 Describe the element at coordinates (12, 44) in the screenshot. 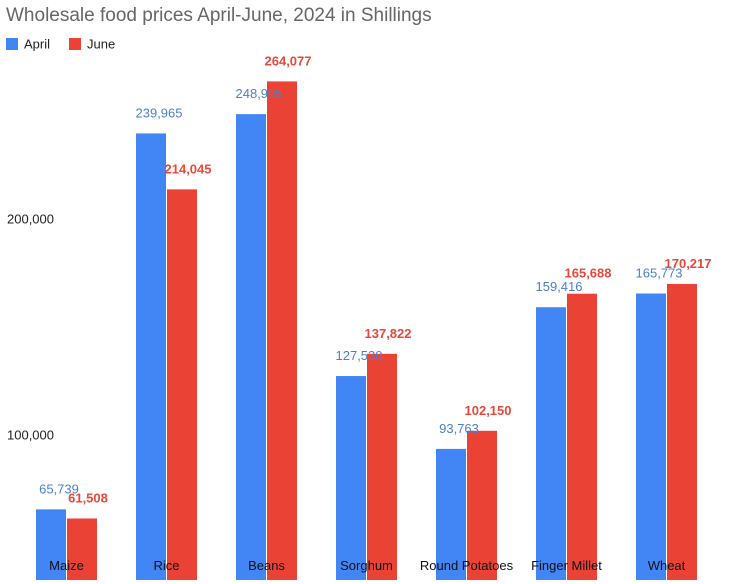

I see `legend-swatch-april` at that location.